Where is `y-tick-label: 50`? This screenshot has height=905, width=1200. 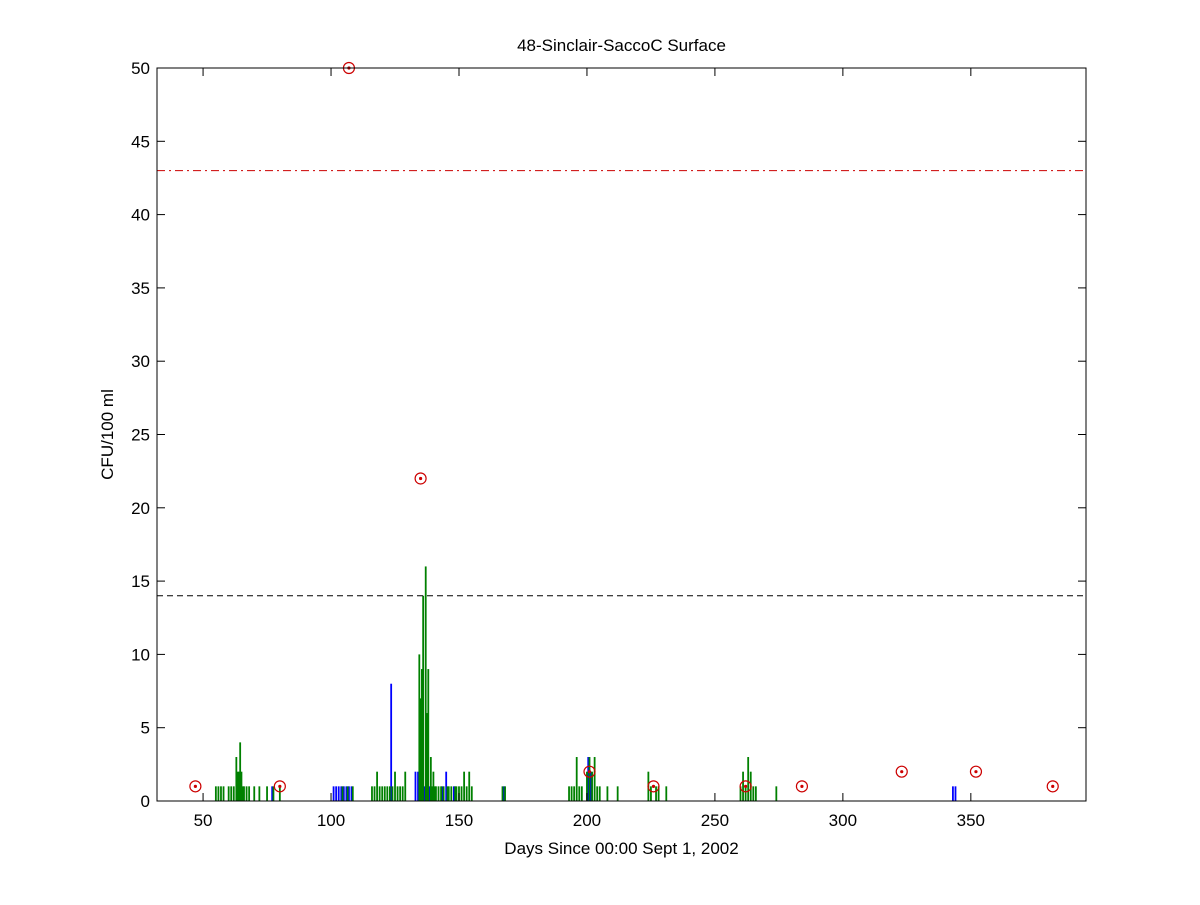 y-tick-label: 50 is located at coordinates (140, 68).